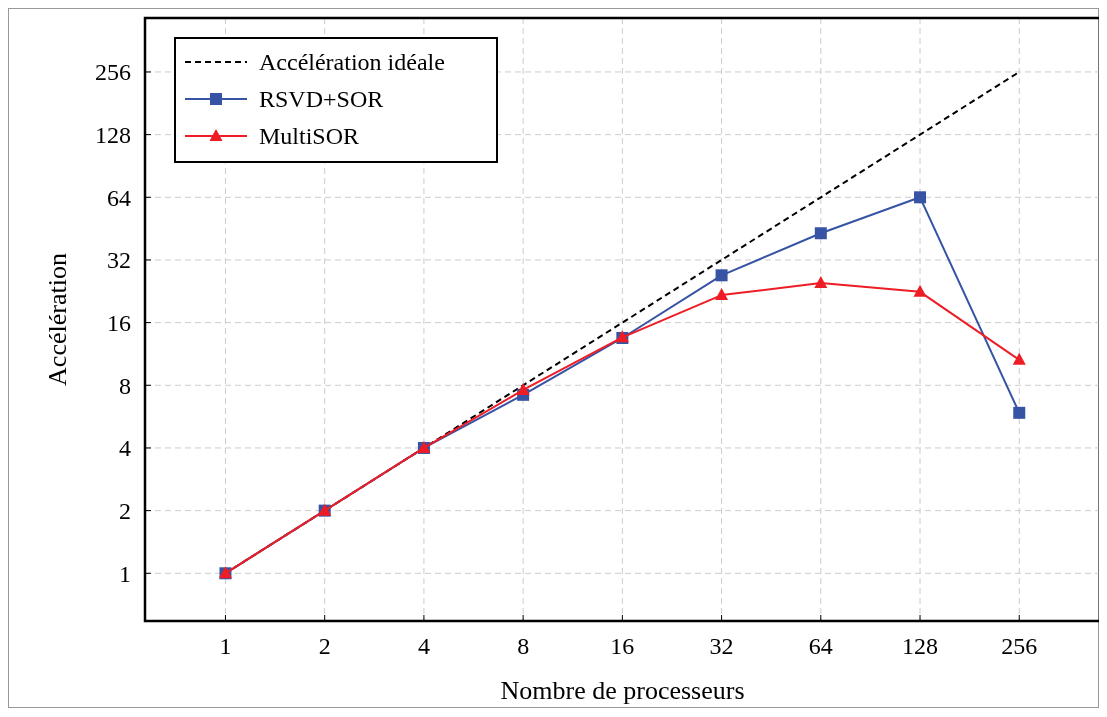  What do you see at coordinates (423, 646) in the screenshot?
I see `x-tick-label: 4` at bounding box center [423, 646].